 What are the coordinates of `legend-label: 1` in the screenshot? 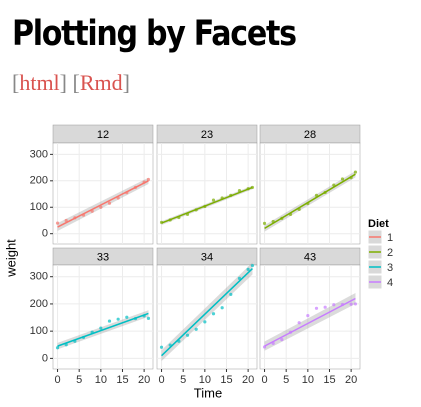 It's located at (390, 238).